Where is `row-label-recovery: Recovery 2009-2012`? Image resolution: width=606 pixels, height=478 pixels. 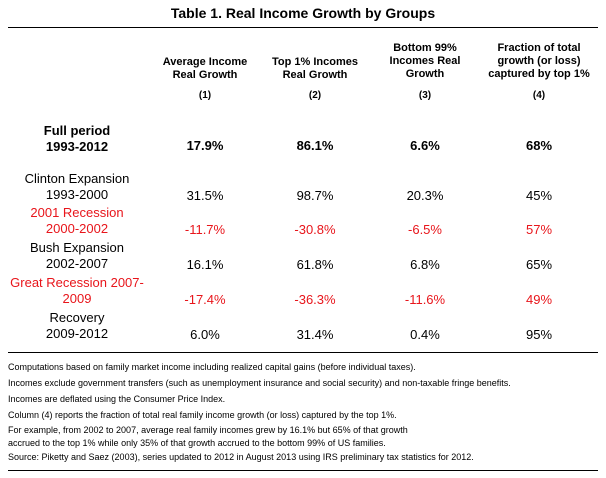 row-label-recovery: Recovery 2009-2012 is located at coordinates (77, 326).